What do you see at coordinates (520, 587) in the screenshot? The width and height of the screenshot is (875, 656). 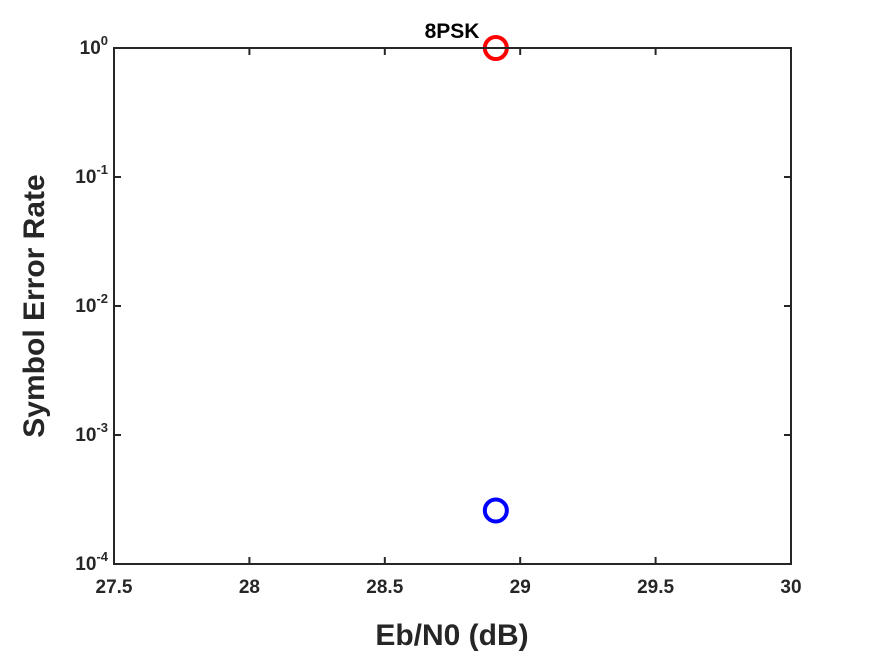 I see `x-tick-label: 29` at bounding box center [520, 587].